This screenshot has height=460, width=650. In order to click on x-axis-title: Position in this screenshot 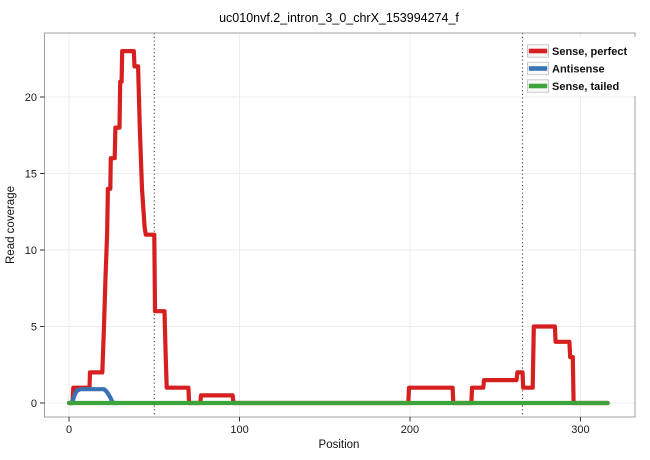, I will do `click(339, 445)`.